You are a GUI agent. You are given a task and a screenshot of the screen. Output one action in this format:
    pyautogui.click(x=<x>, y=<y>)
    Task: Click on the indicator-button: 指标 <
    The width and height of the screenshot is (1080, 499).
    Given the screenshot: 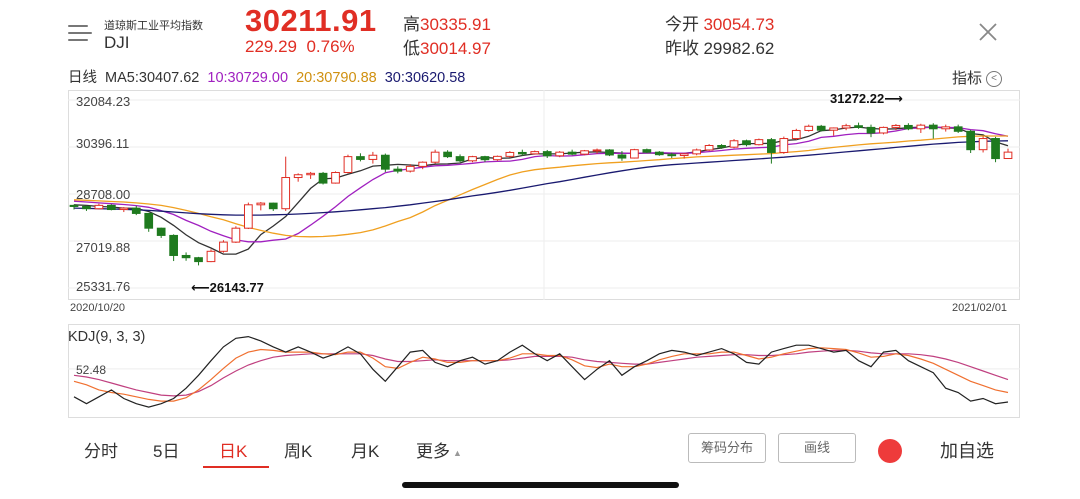 What is the action you would take?
    pyautogui.click(x=977, y=77)
    